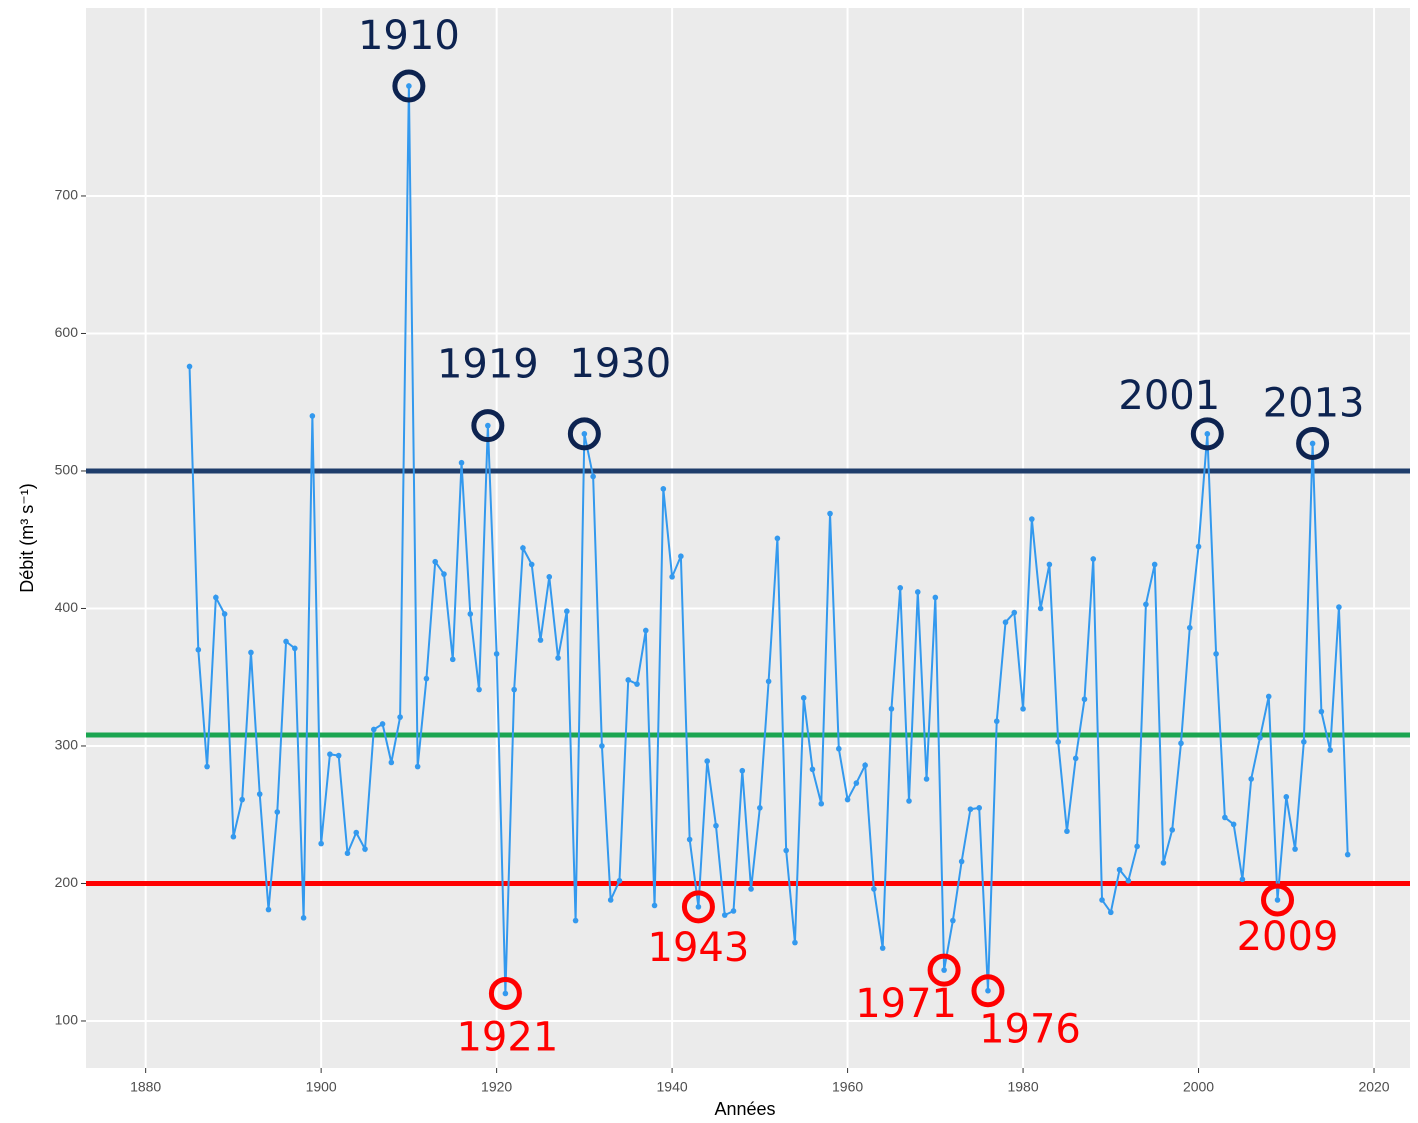 The width and height of the screenshot is (1418, 1123). I want to click on x-tick-label: 1980, so click(1022, 1087).